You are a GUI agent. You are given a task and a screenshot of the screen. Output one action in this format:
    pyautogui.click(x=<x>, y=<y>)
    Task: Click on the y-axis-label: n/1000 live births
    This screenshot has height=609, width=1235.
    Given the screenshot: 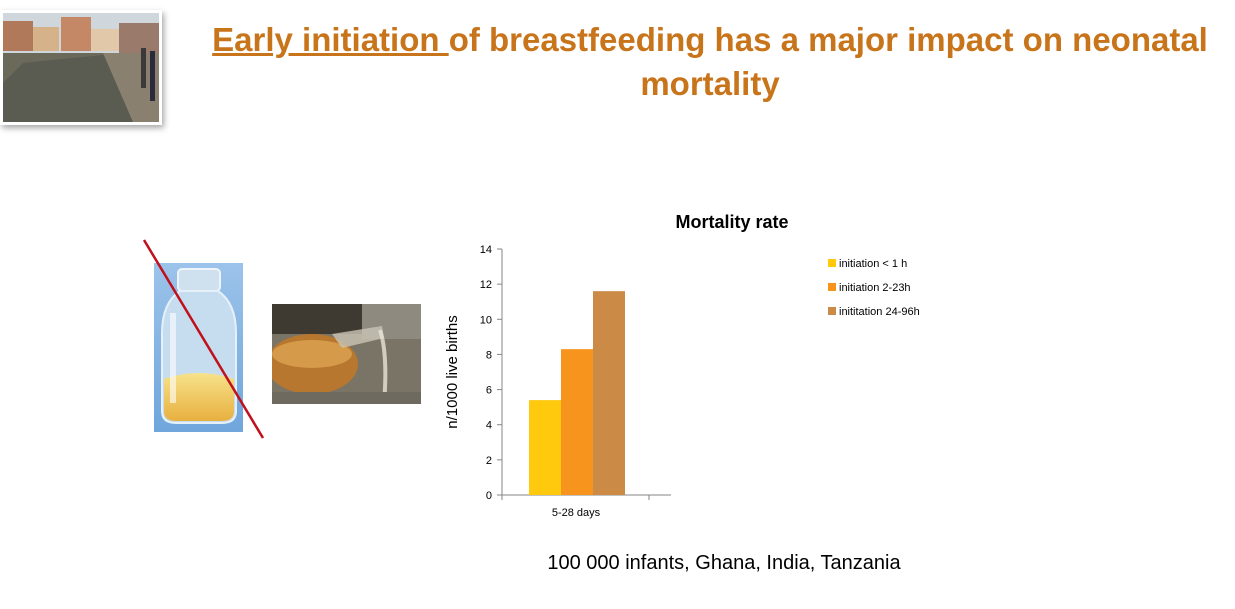 What is the action you would take?
    pyautogui.click(x=452, y=371)
    